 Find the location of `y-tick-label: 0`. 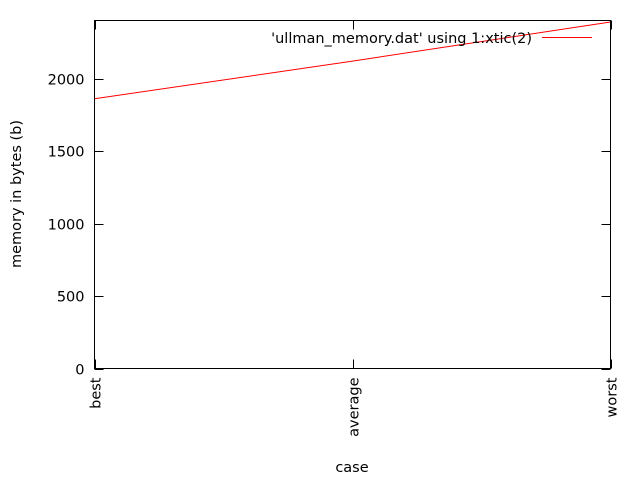

y-tick-label: 0 is located at coordinates (79, 371).